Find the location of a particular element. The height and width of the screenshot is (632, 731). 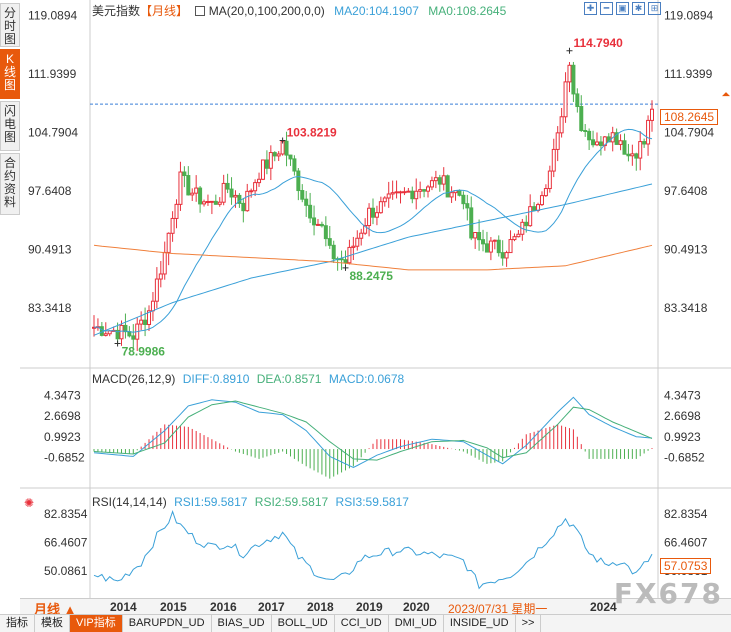

zoom-out-icon: ━ is located at coordinates (606, 8).